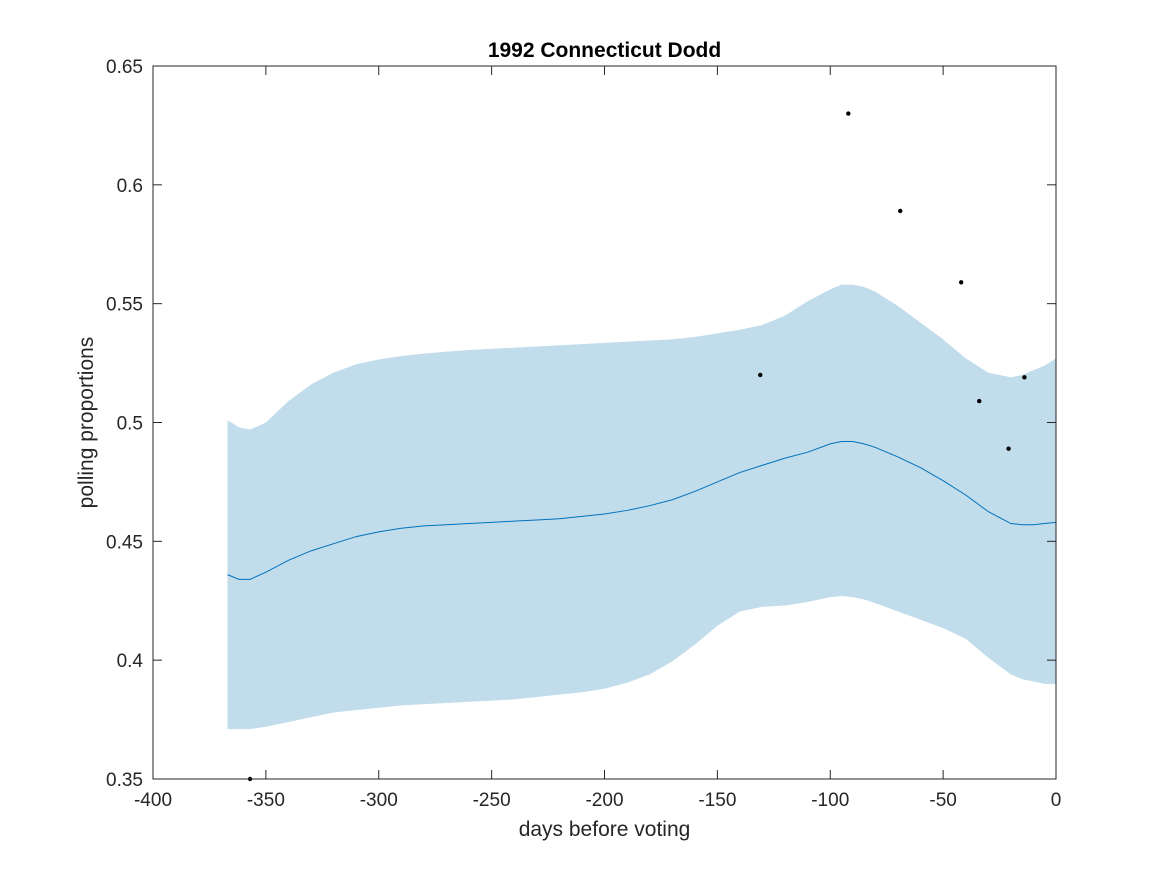 Image resolution: width=1167 pixels, height=875 pixels. Describe the element at coordinates (379, 800) in the screenshot. I see `x-tick-label: -300` at that location.